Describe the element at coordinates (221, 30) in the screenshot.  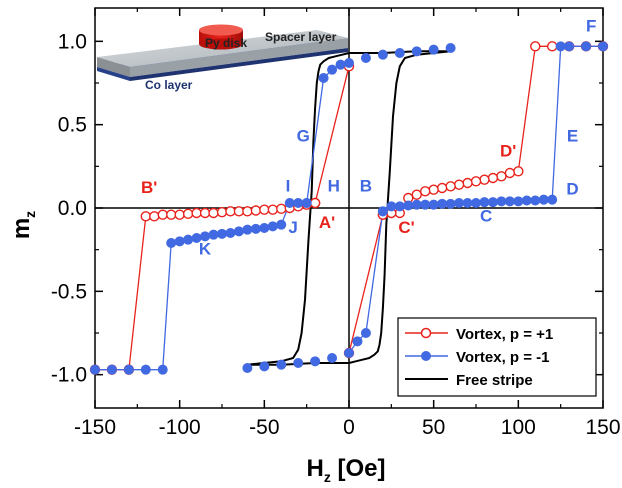
I see `py-disk-top` at that location.